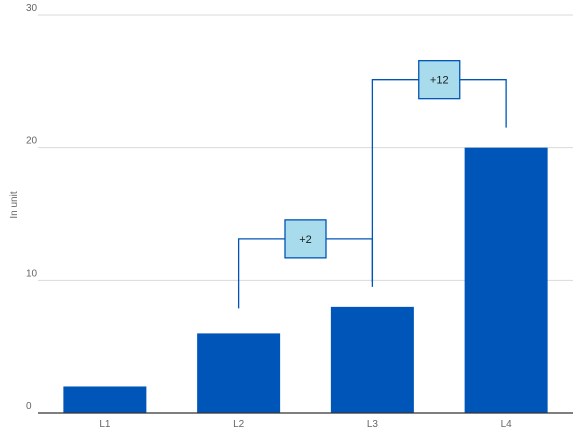  Describe the element at coordinates (29, 406) in the screenshot. I see `y-tick-label: 0` at that location.